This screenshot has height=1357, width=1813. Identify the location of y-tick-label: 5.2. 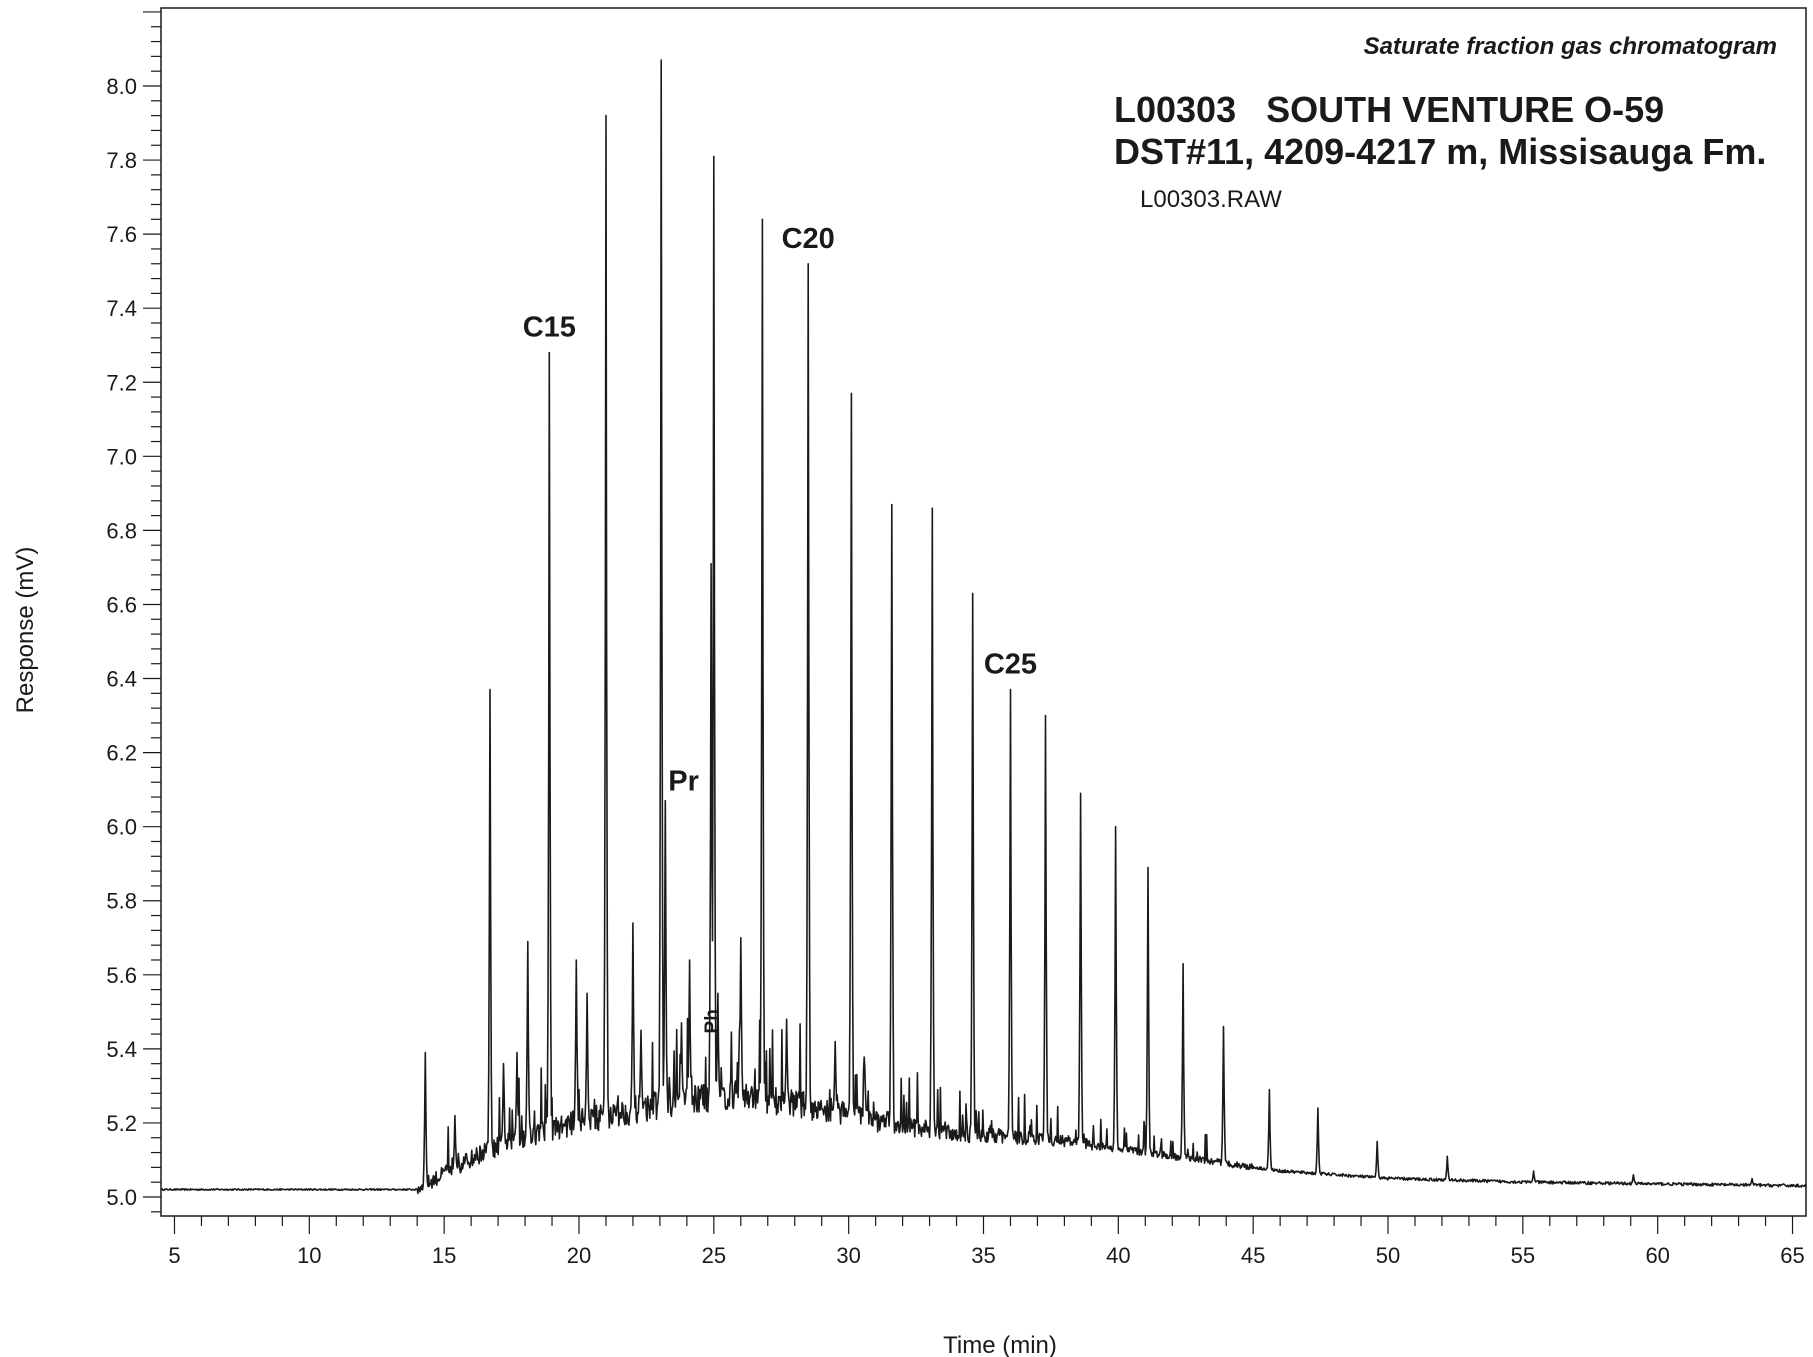
(121, 1123).